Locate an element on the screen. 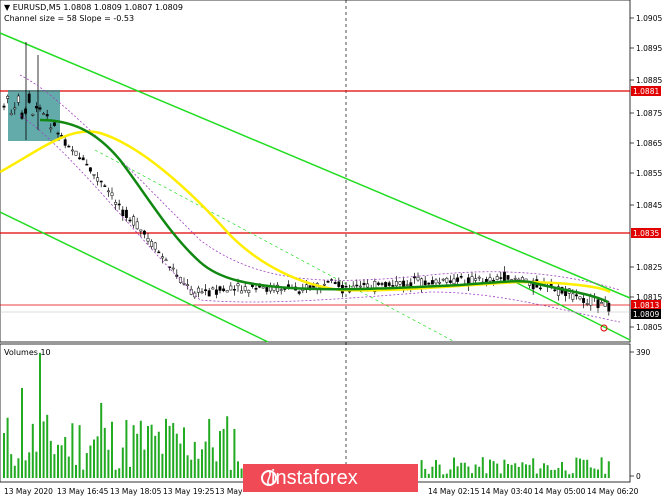 The height and width of the screenshot is (499, 665). price-tag is located at coordinates (646, 91).